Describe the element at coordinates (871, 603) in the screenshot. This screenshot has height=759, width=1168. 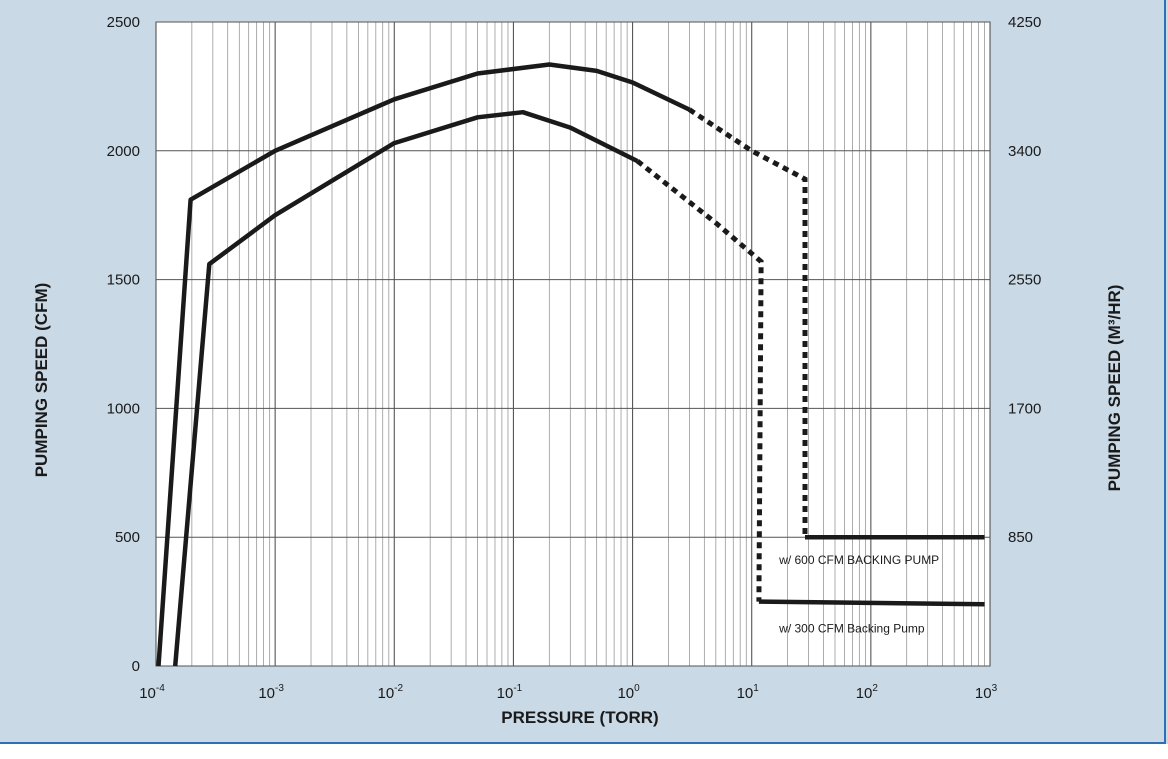
I see `series-2-backing-line` at that location.